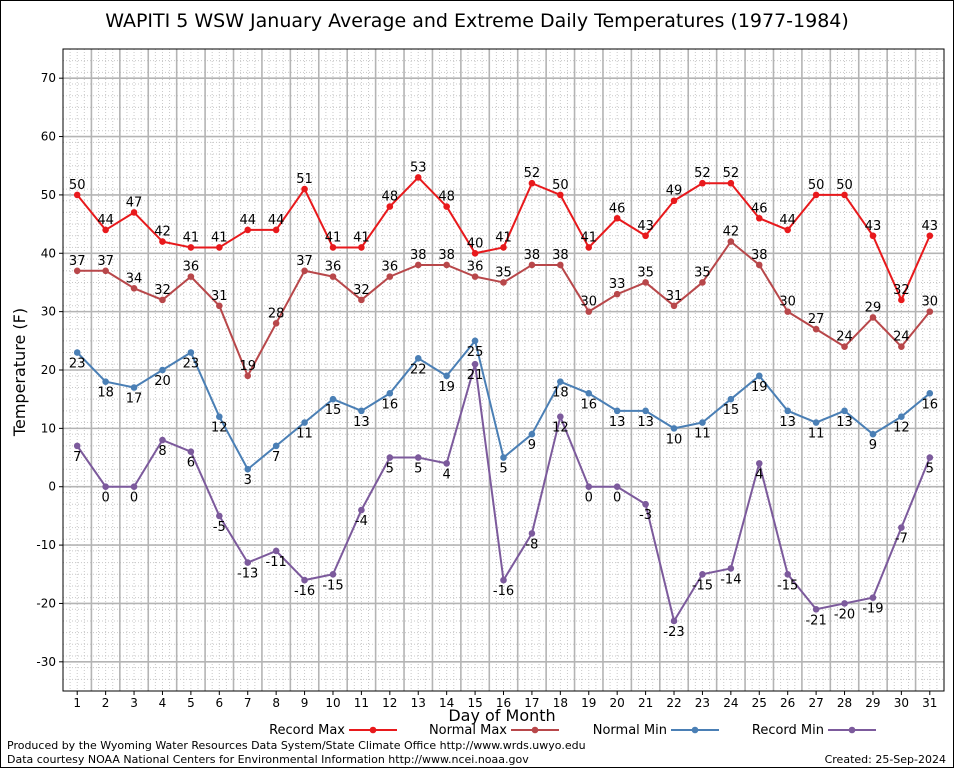  I want to click on x-tick-label: 23, so click(702, 703).